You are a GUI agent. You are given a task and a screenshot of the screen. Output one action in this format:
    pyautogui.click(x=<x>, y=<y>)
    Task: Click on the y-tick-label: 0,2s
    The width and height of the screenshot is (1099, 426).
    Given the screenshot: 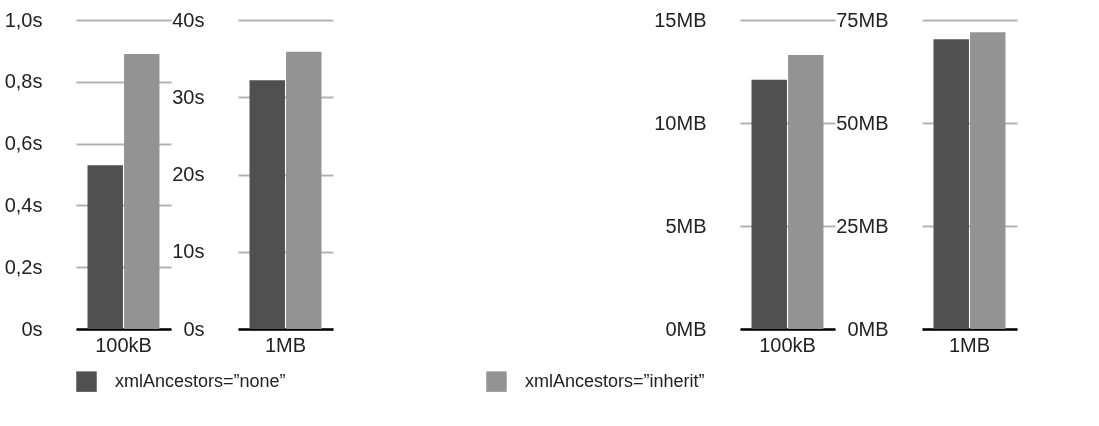 What is the action you would take?
    pyautogui.click(x=23, y=266)
    